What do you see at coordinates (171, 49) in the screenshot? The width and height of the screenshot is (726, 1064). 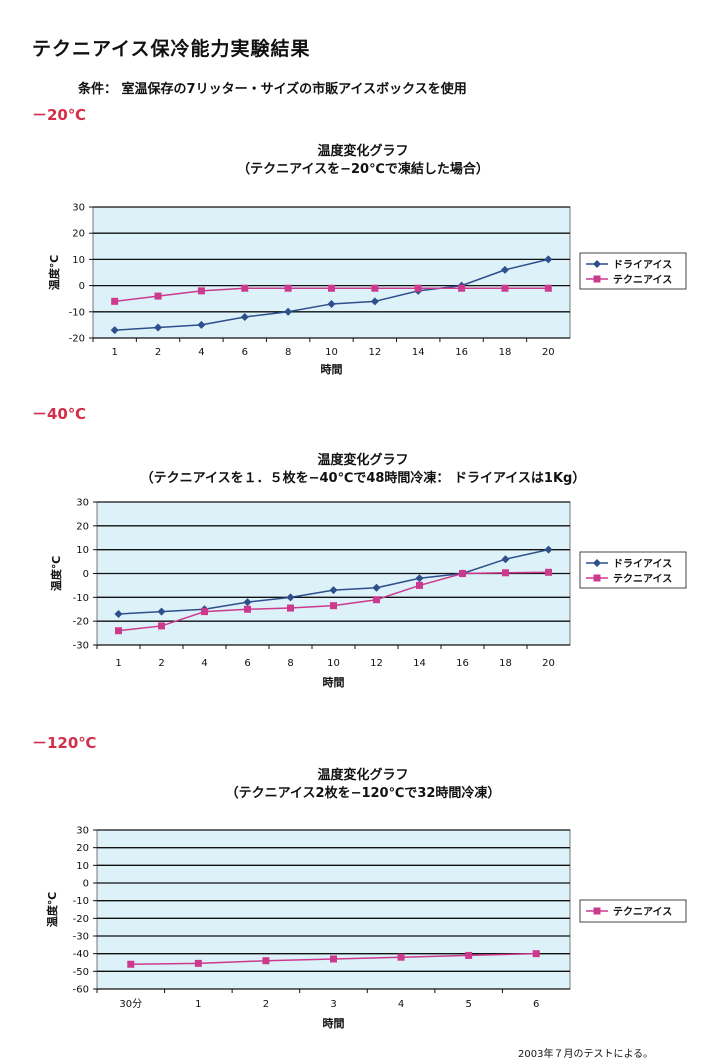 I see `page-title: テクニアイス保冷能力実験結果` at bounding box center [171, 49].